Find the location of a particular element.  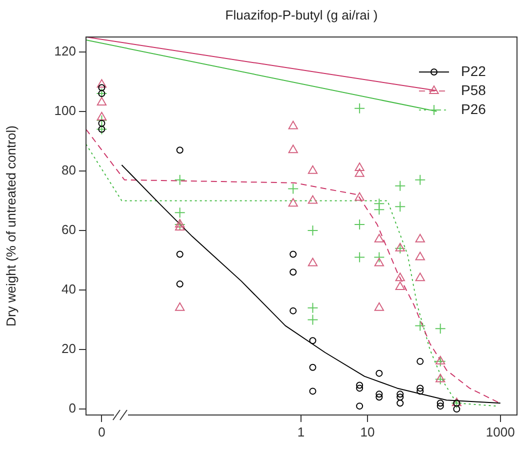

x-tick-label: 1000 is located at coordinates (500, 432).